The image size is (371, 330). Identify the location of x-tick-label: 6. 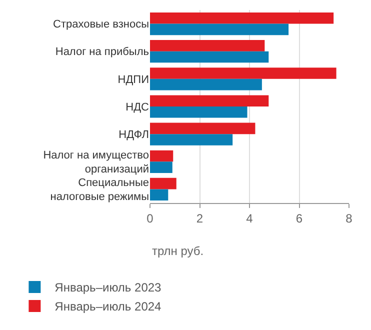
(299, 218).